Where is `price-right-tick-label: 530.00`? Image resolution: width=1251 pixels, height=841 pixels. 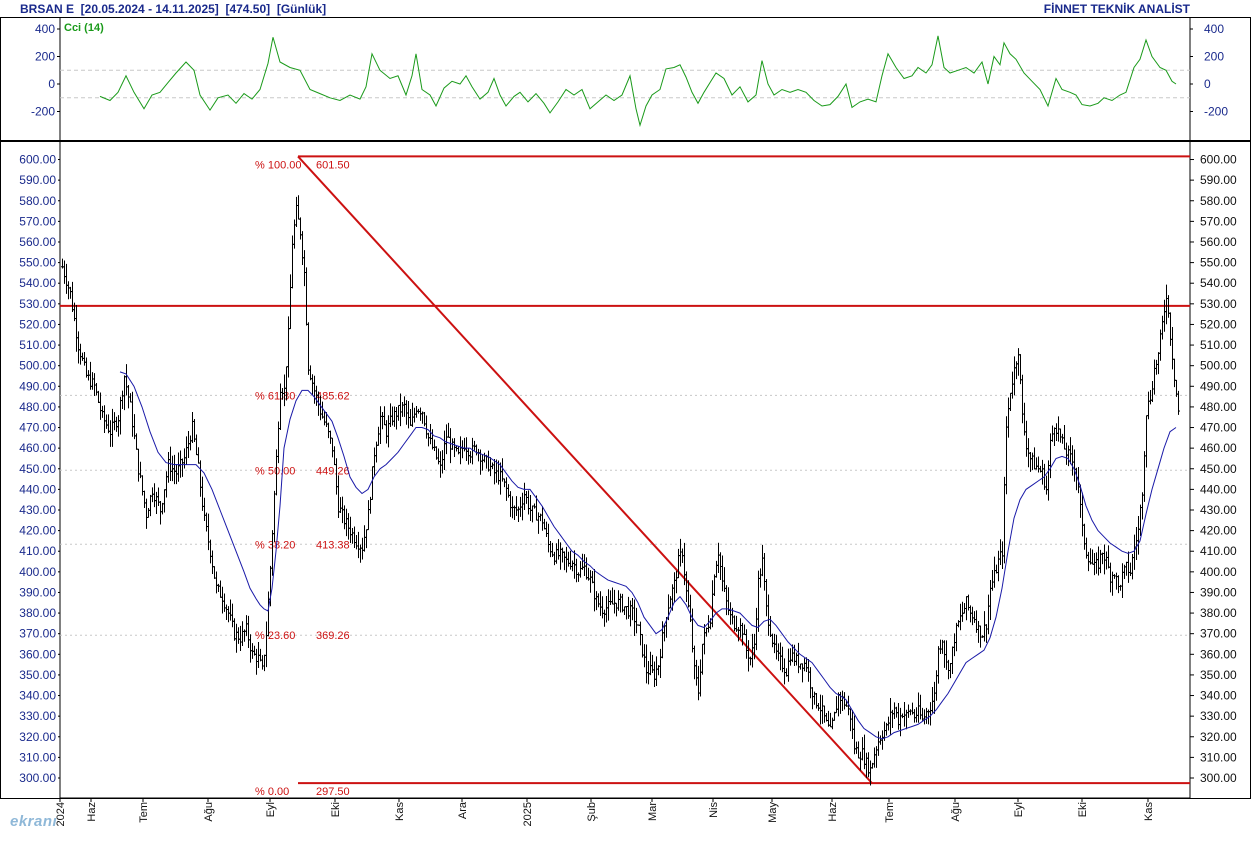 price-right-tick-label: 530.00 is located at coordinates (1218, 304).